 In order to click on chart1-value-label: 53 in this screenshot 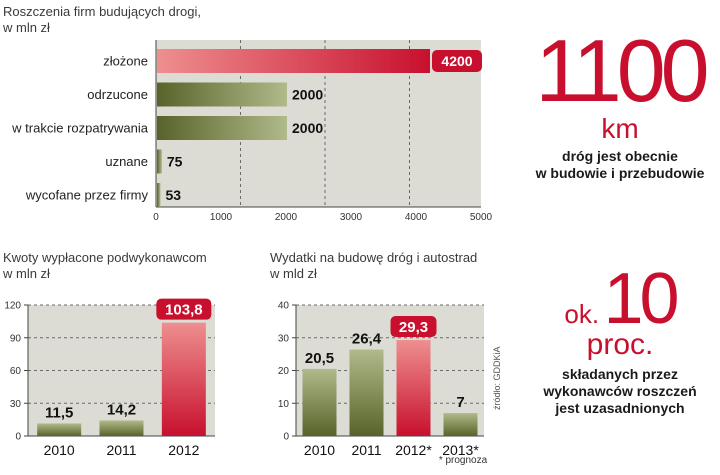, I will do `click(173, 195)`.